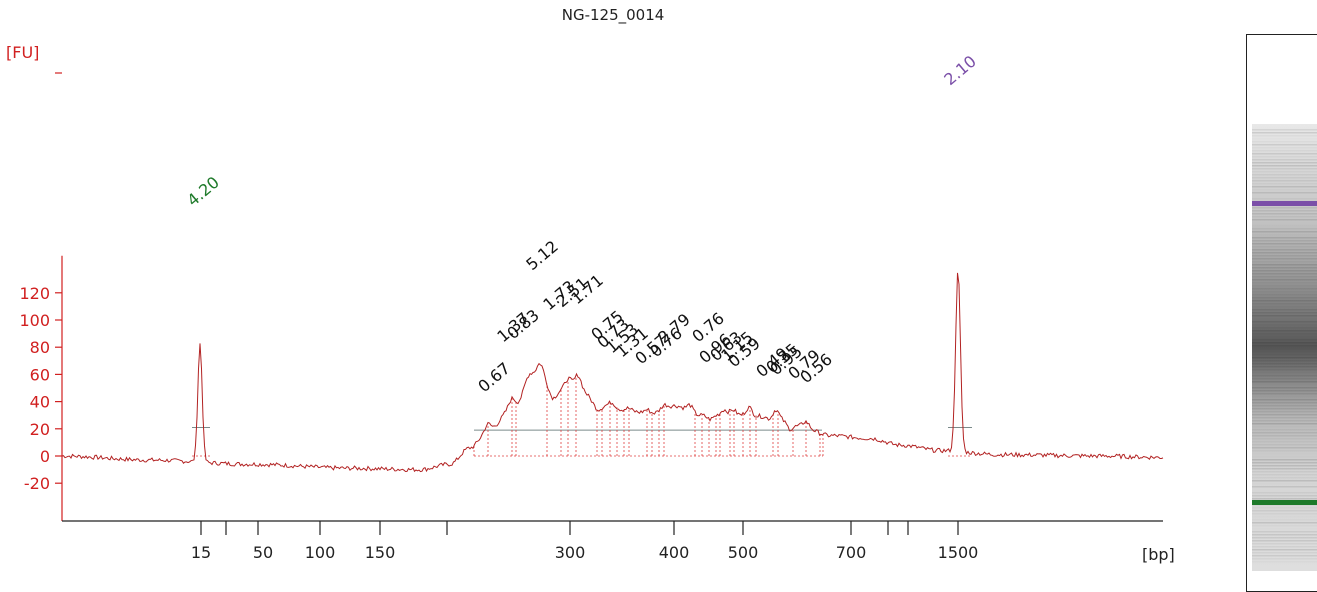 Image resolution: width=1317 pixels, height=592 pixels. Describe the element at coordinates (45, 456) in the screenshot. I see `y-tick-label: 0` at that location.